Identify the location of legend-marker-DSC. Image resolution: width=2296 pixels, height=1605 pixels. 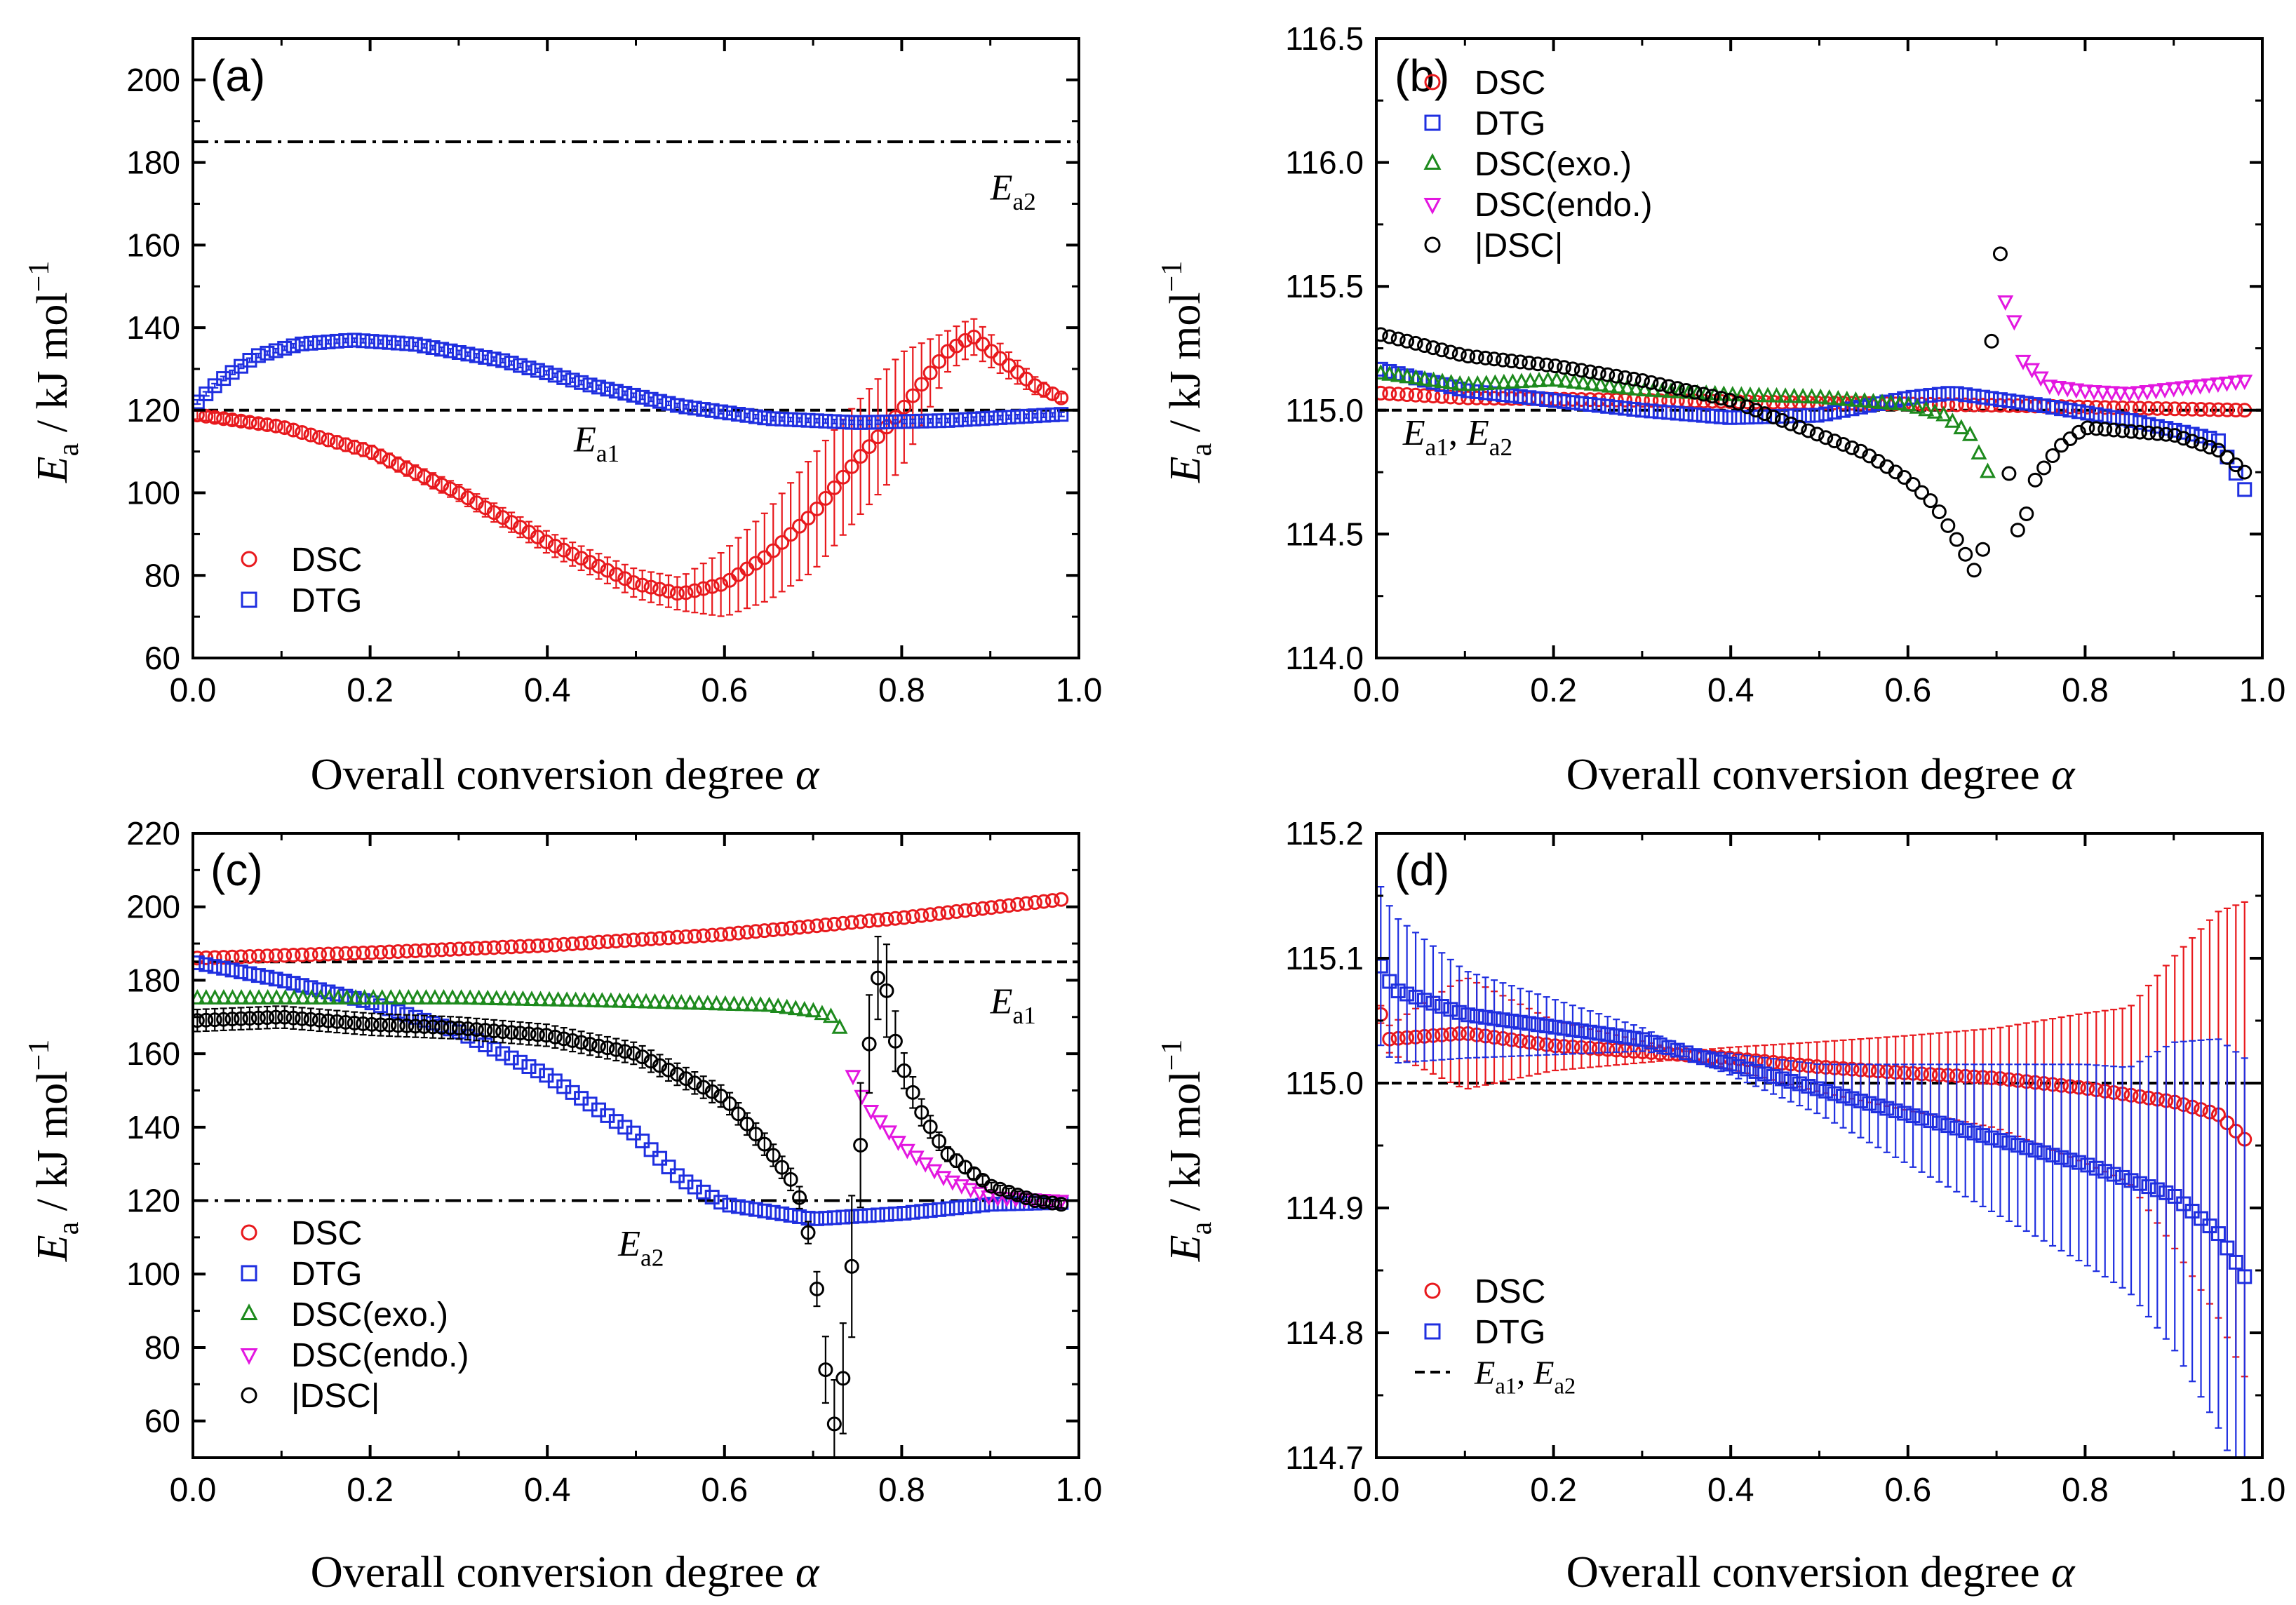
(1432, 1290).